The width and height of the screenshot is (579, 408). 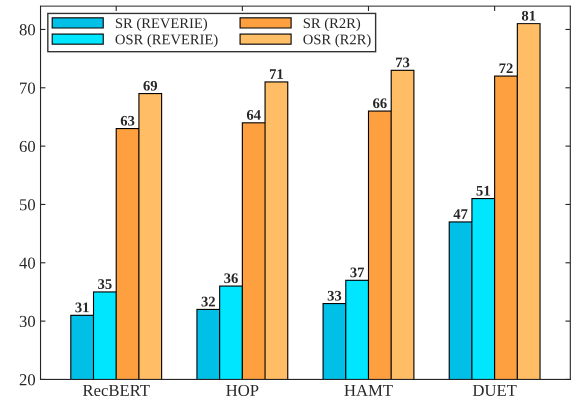 What do you see at coordinates (27, 263) in the screenshot?
I see `y-tick-label: 40` at bounding box center [27, 263].